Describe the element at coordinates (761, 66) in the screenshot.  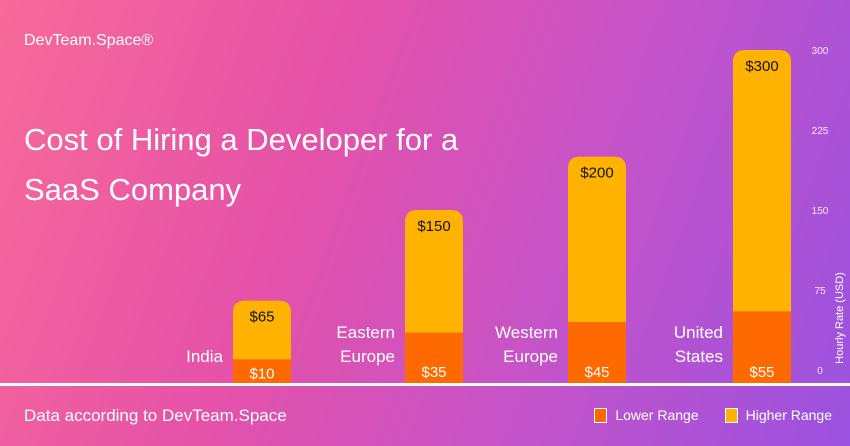
I see `data-label-higher: $300` at that location.